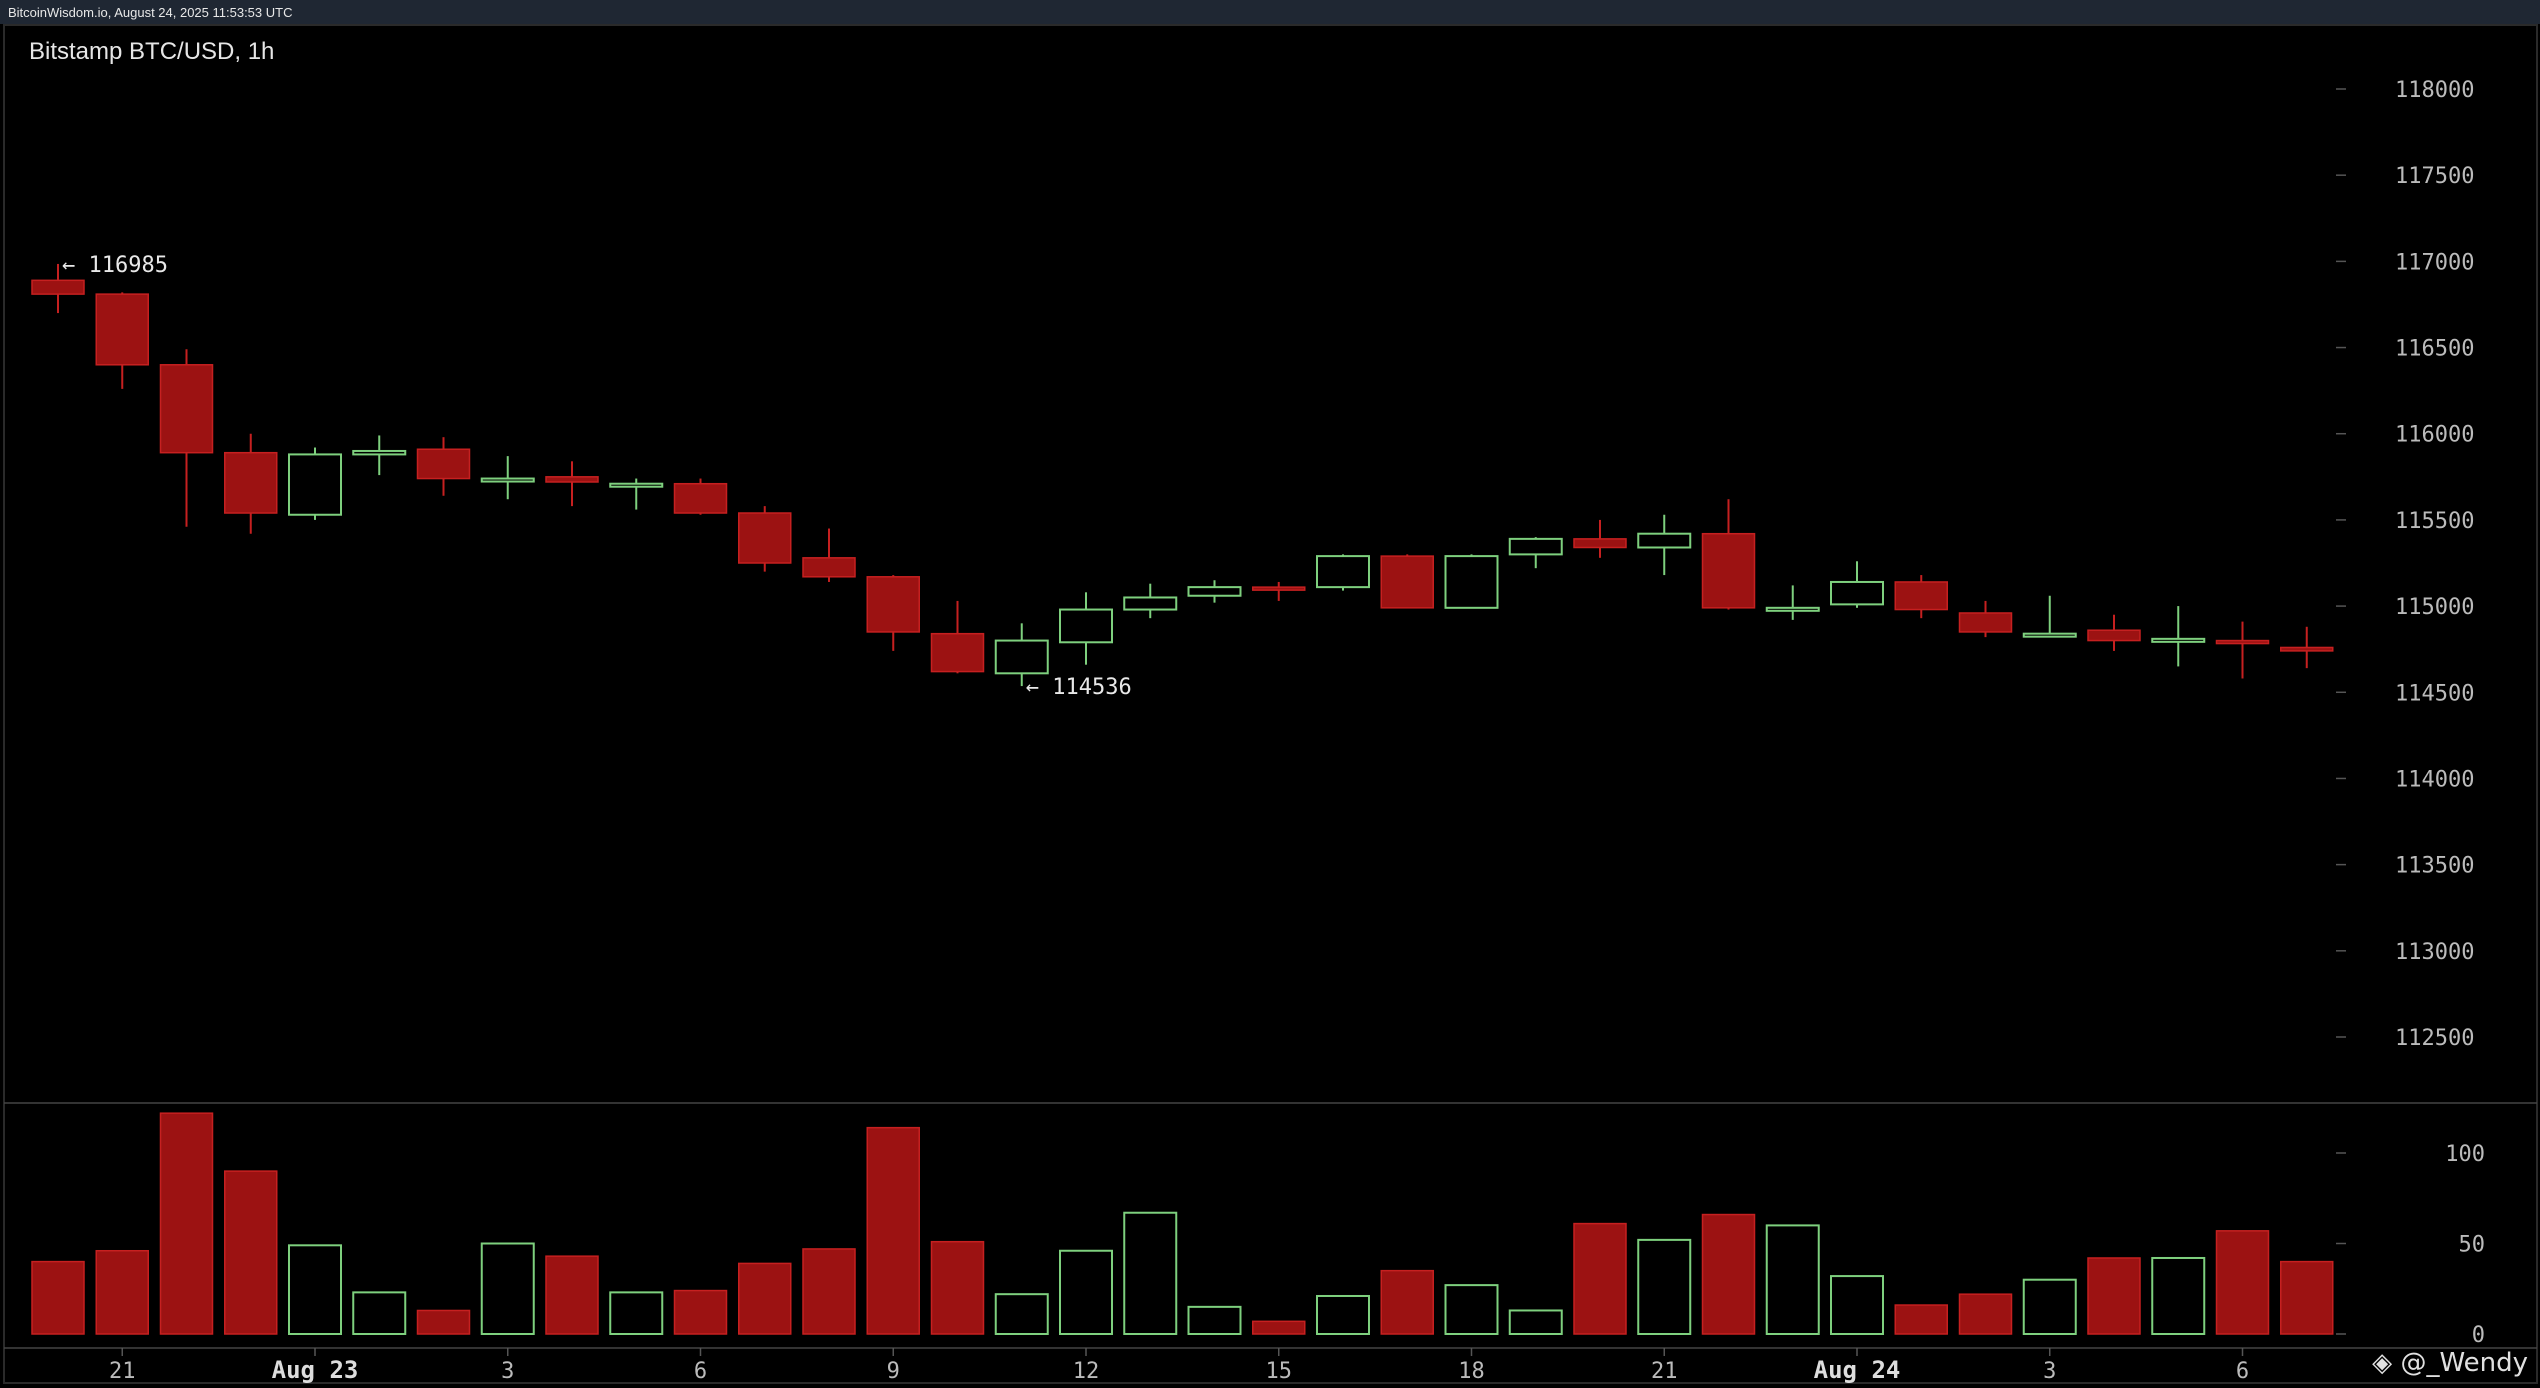 The width and height of the screenshot is (2540, 1388). What do you see at coordinates (2049, 1371) in the screenshot?
I see `time-tick-label: 3` at bounding box center [2049, 1371].